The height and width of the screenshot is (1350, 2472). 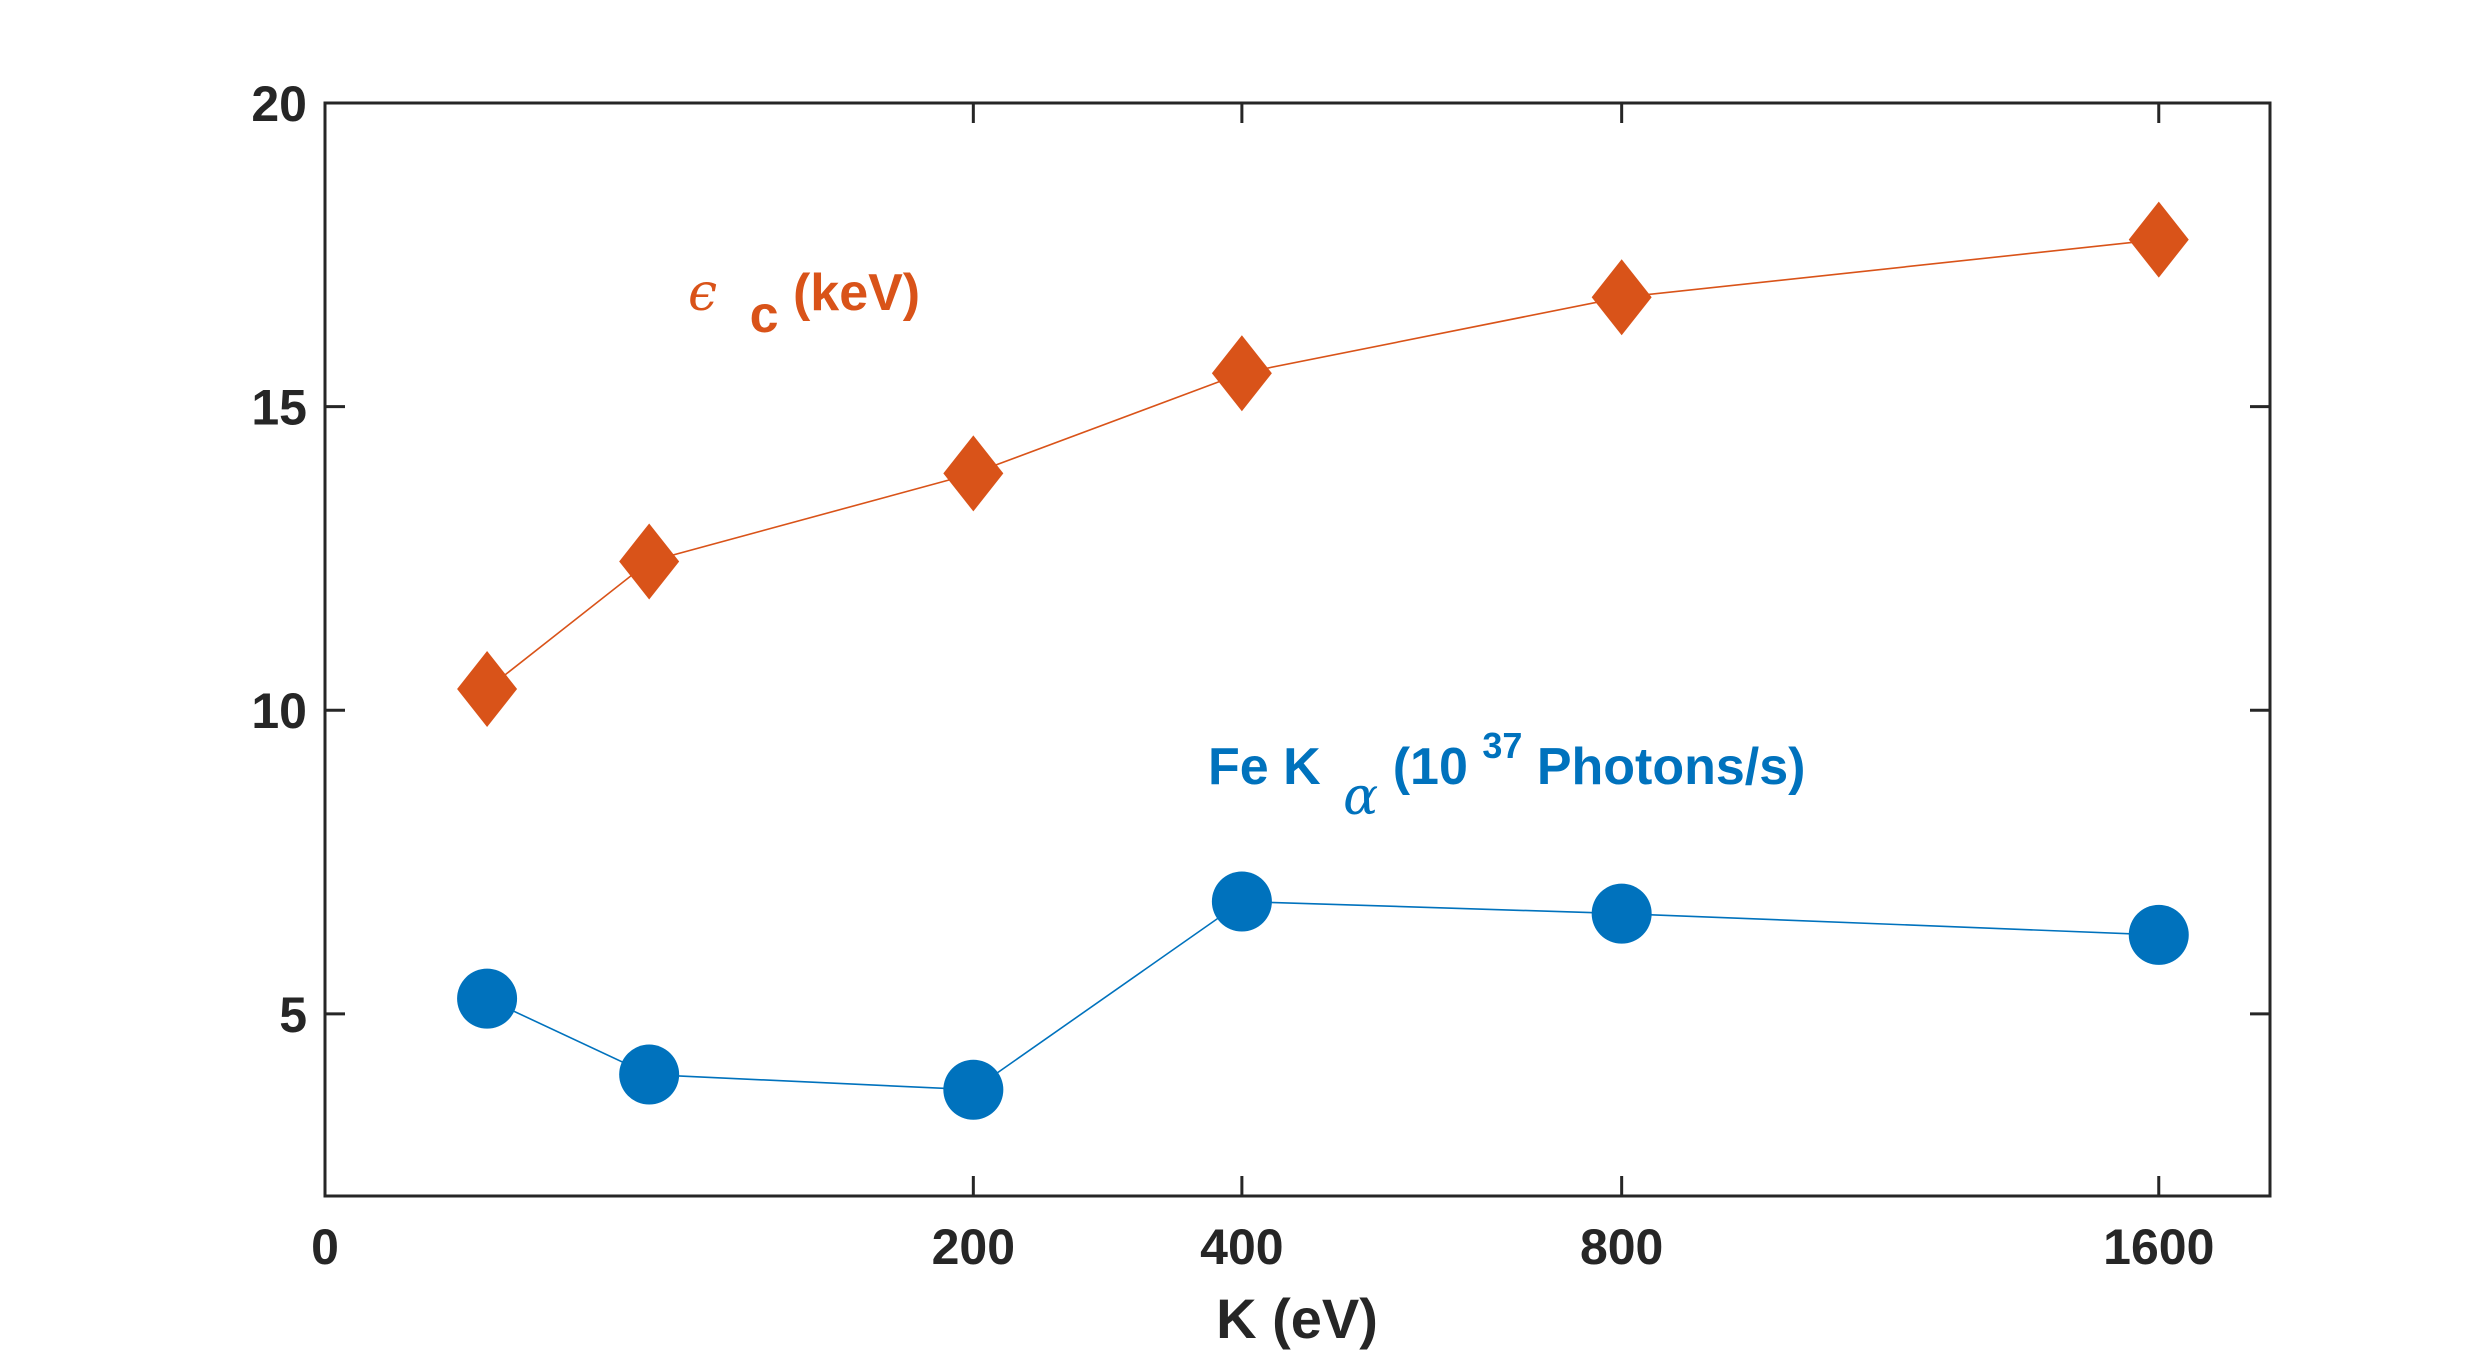 I want to click on series-label-ec: ϵ c (keV), so click(x=804, y=303).